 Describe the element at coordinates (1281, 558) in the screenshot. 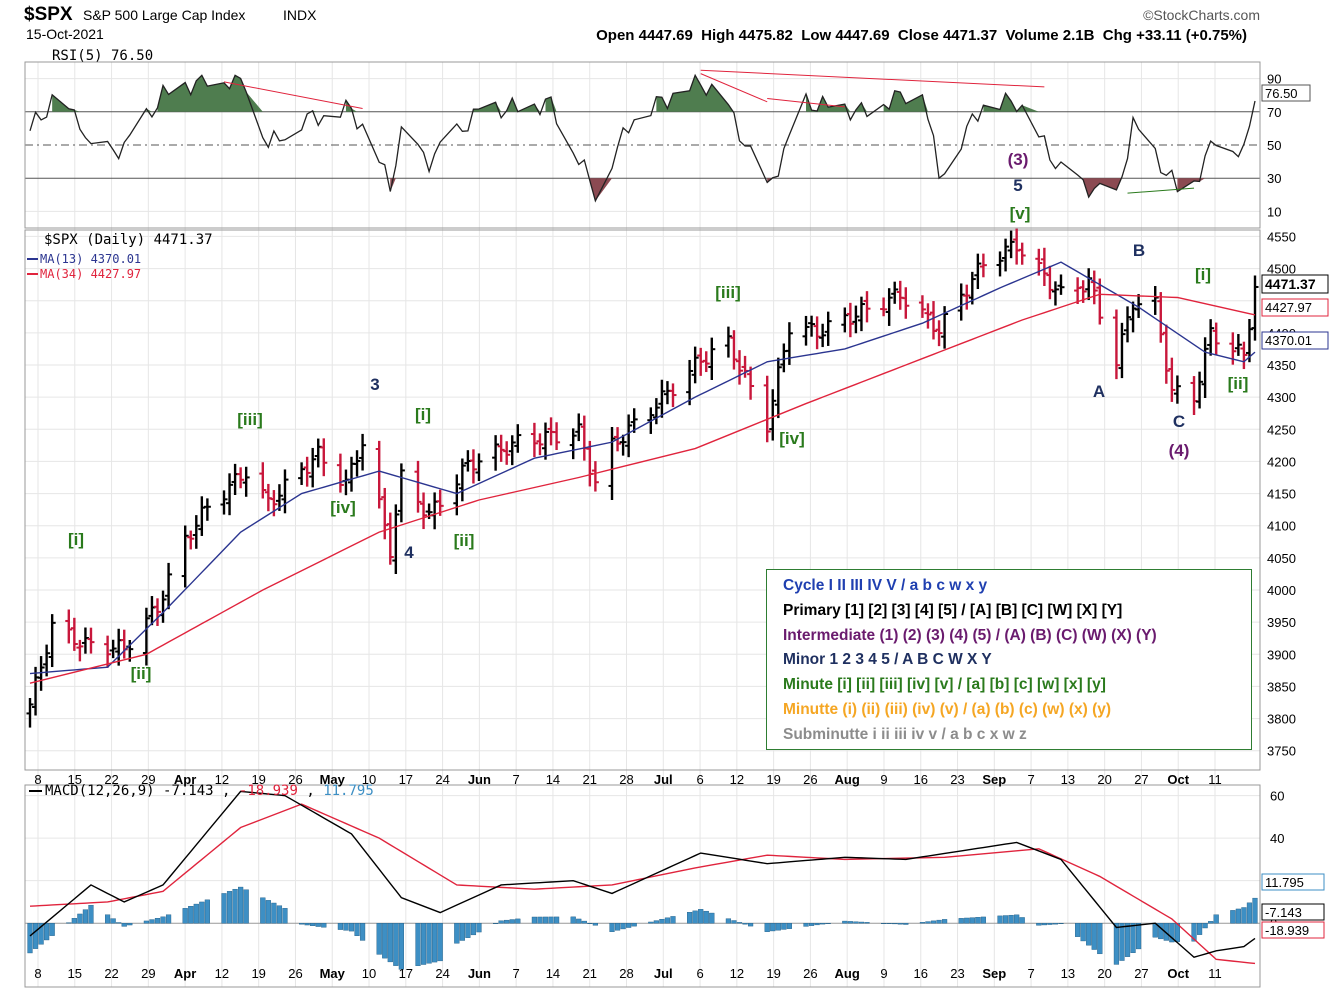

I see `price-tick-label: 4050` at that location.